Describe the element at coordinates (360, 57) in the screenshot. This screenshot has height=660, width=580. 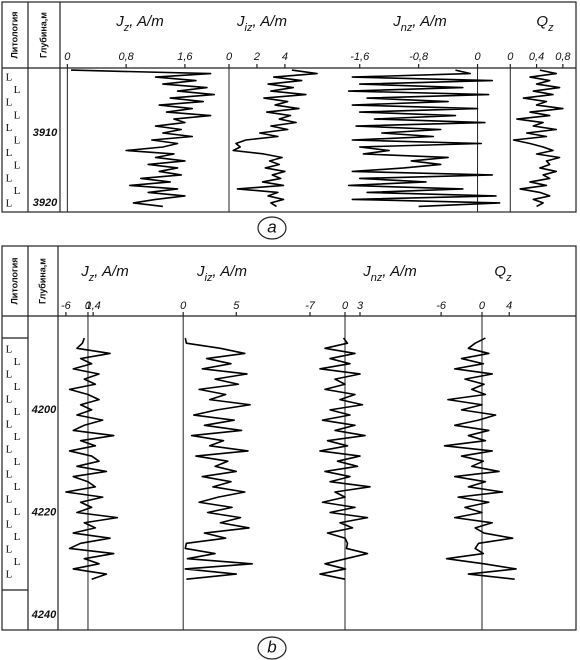
I see `x-tick-label: -1,6` at that location.